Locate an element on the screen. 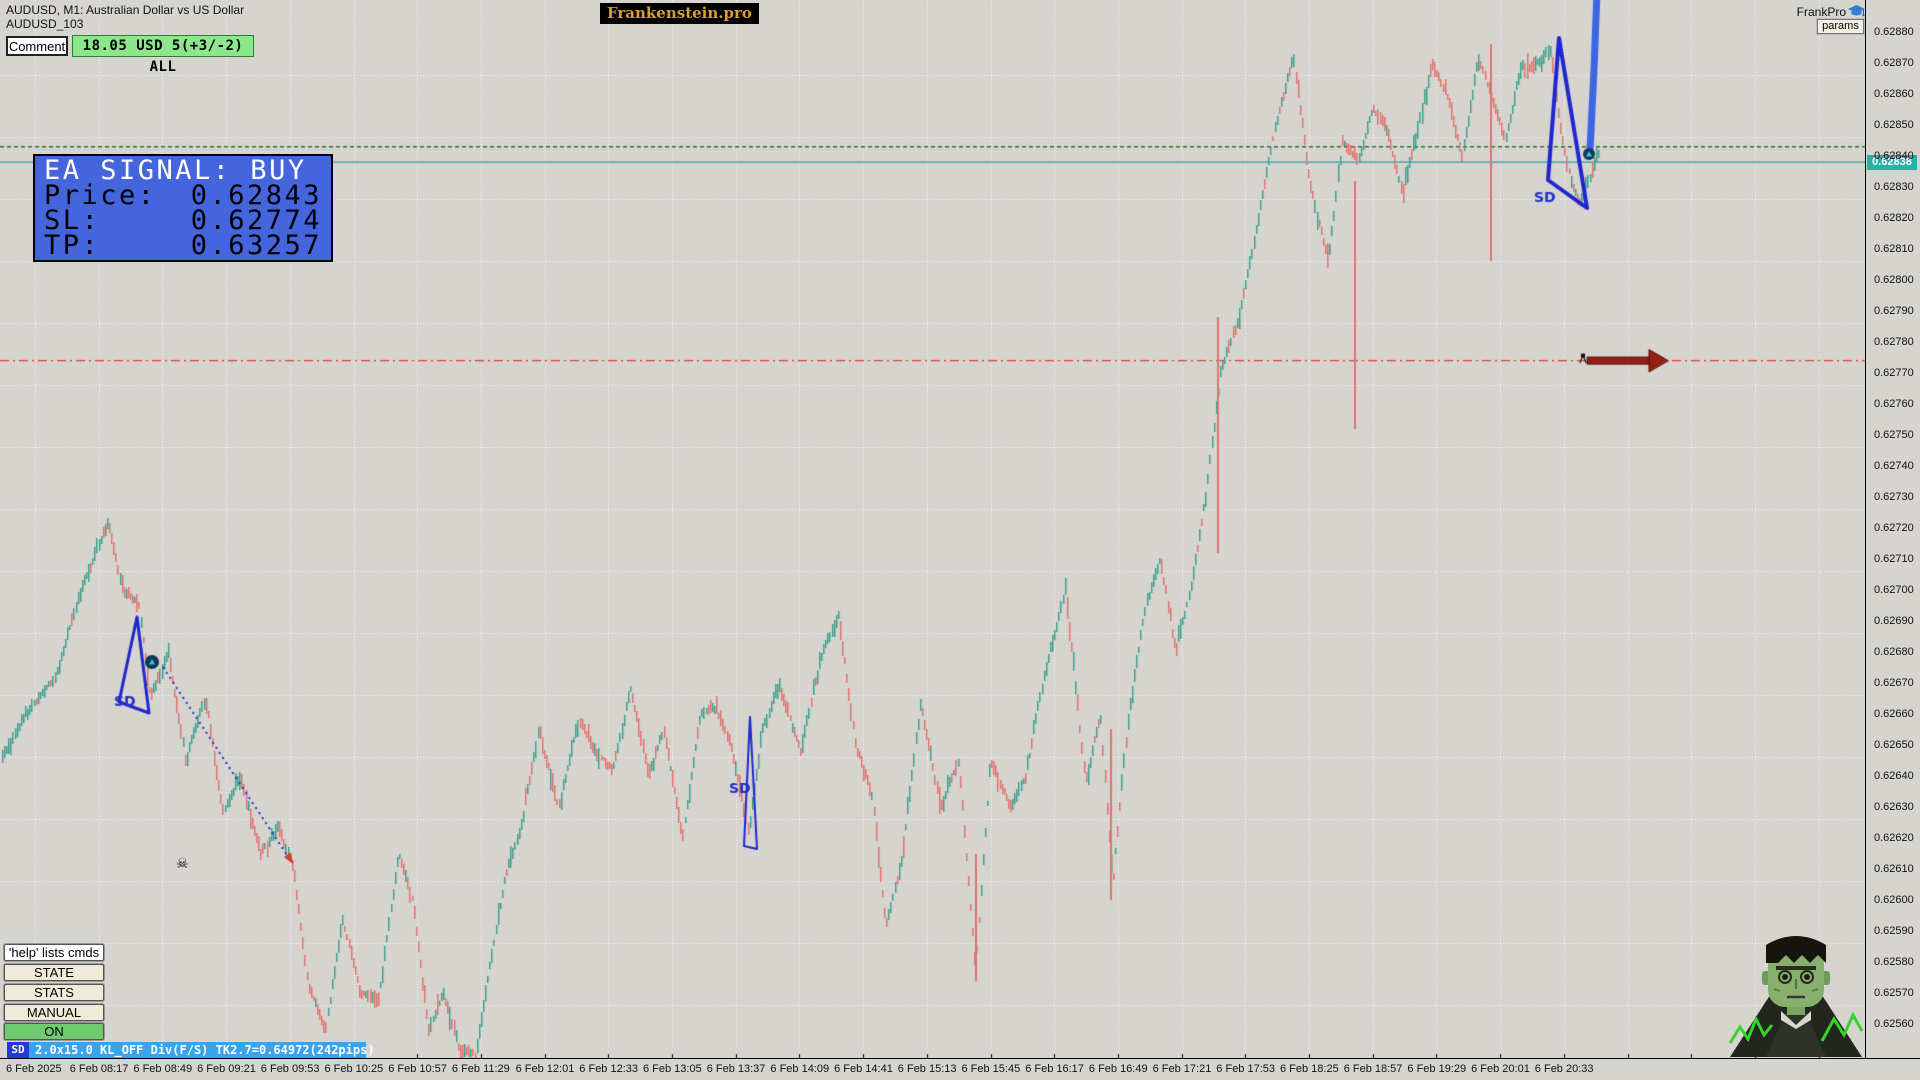 Image resolution: width=1920 pixels, height=1080 pixels. price-label: Price: is located at coordinates (100, 195).